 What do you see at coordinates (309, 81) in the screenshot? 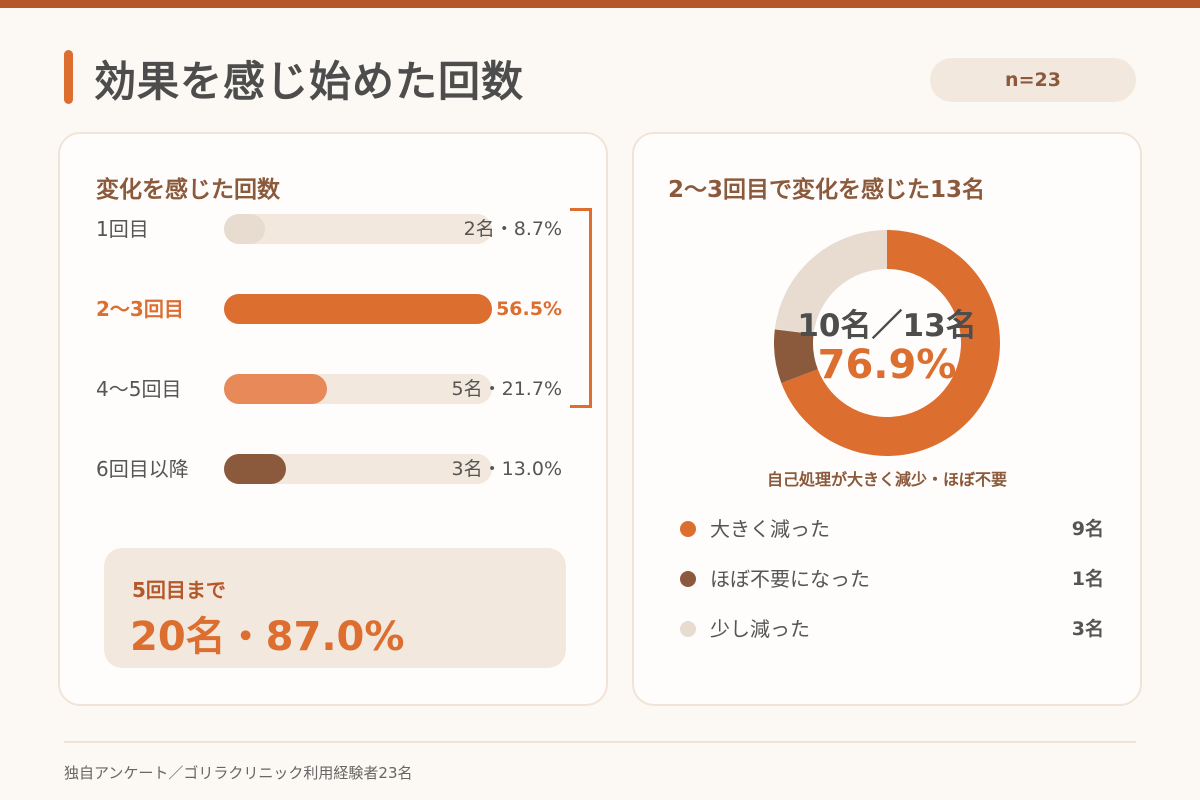
I see `page-title: 効果を感じ始めた回数` at bounding box center [309, 81].